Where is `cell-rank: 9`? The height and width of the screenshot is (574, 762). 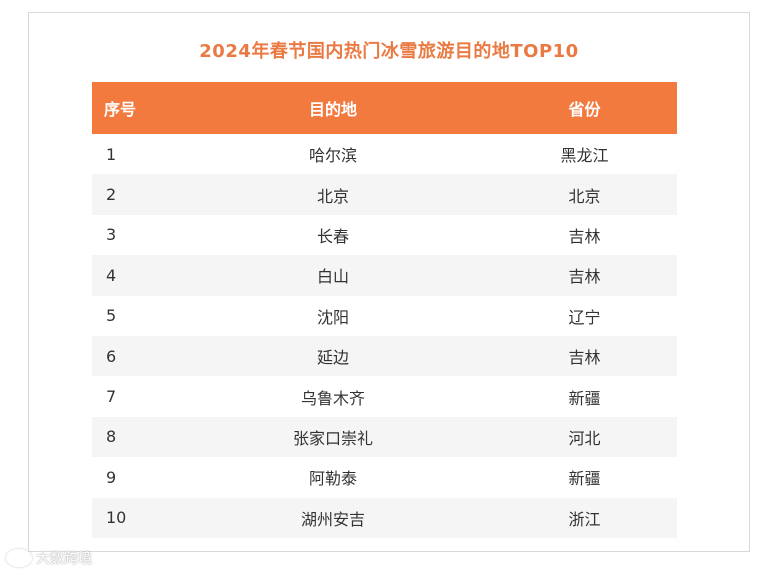 cell-rank: 9 is located at coordinates (111, 477).